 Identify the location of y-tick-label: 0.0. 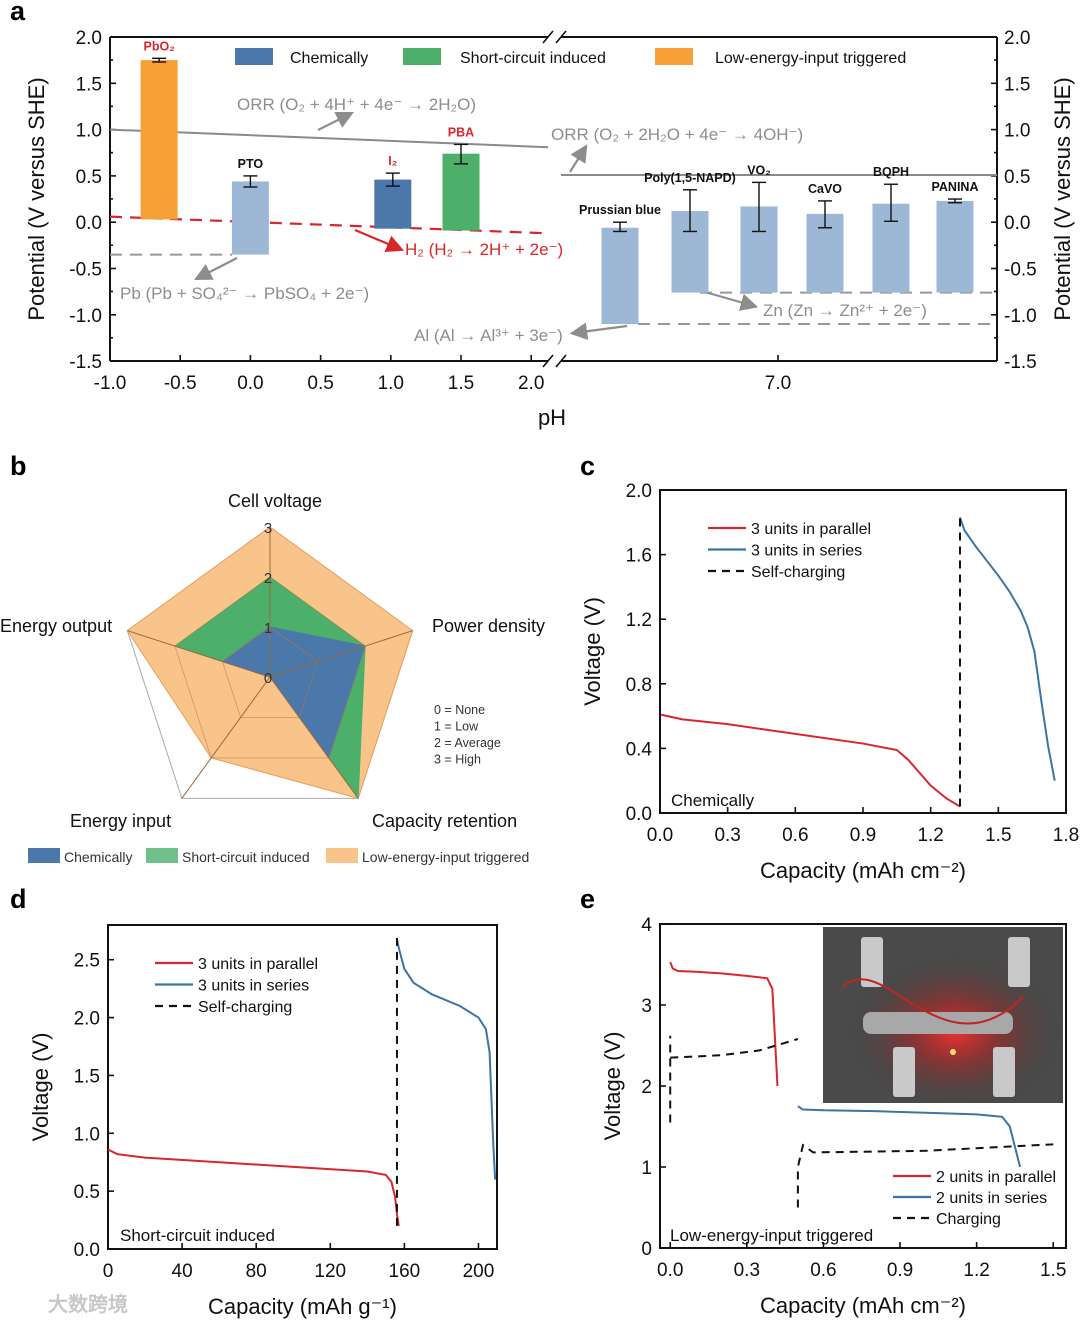
(89, 223).